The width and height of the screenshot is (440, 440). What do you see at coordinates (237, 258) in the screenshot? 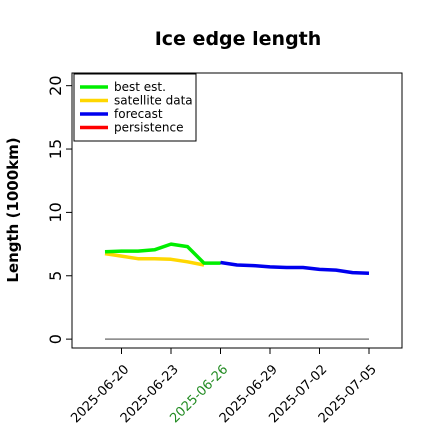
I see `series-group` at bounding box center [237, 258].